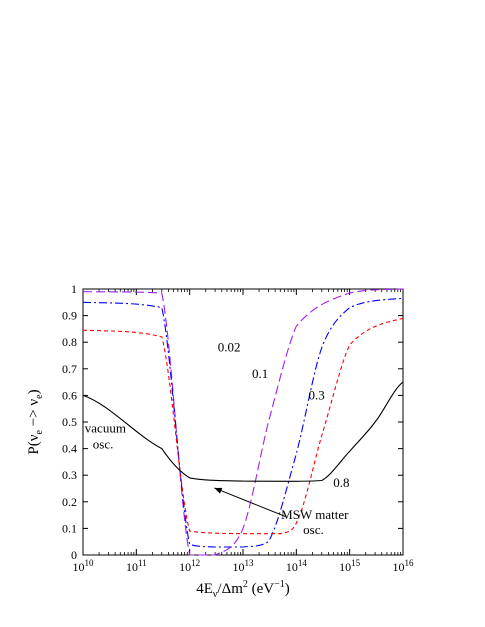  Describe the element at coordinates (74, 289) in the screenshot. I see `y-tick-label: 1` at that location.